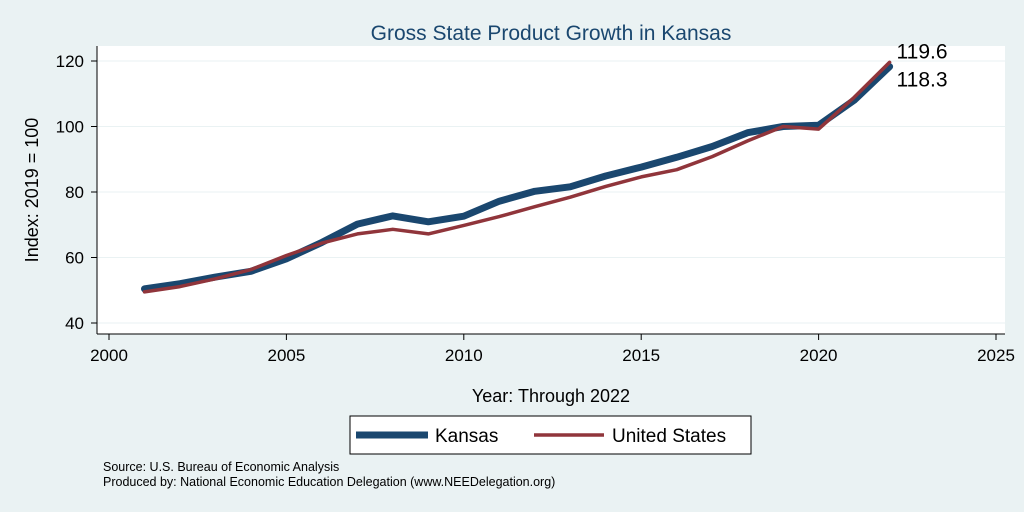  I want to click on y-tick-label: 60, so click(74, 258).